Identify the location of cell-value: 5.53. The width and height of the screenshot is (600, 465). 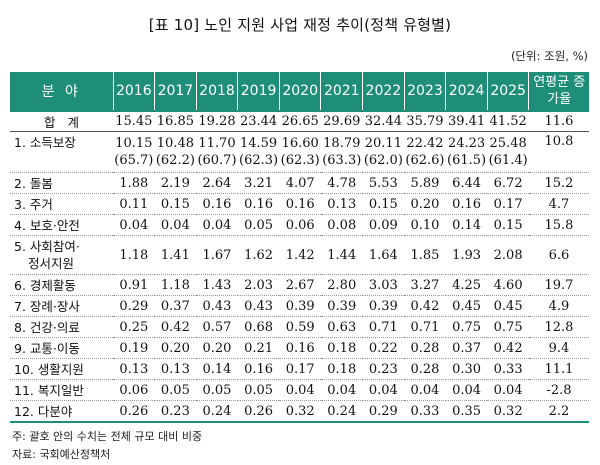
(383, 183).